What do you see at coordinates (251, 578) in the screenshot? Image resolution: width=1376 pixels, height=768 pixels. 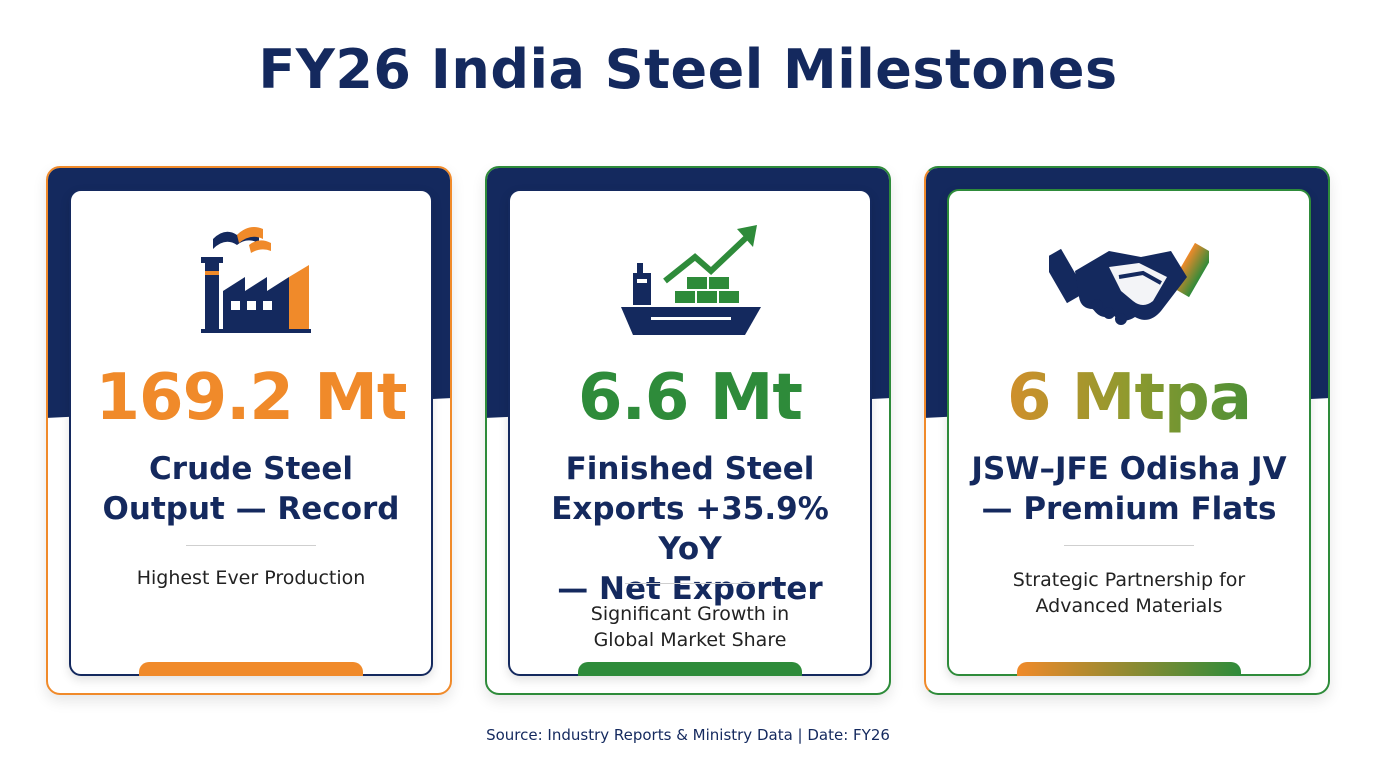 I see `card-description: Highest Ever Production` at bounding box center [251, 578].